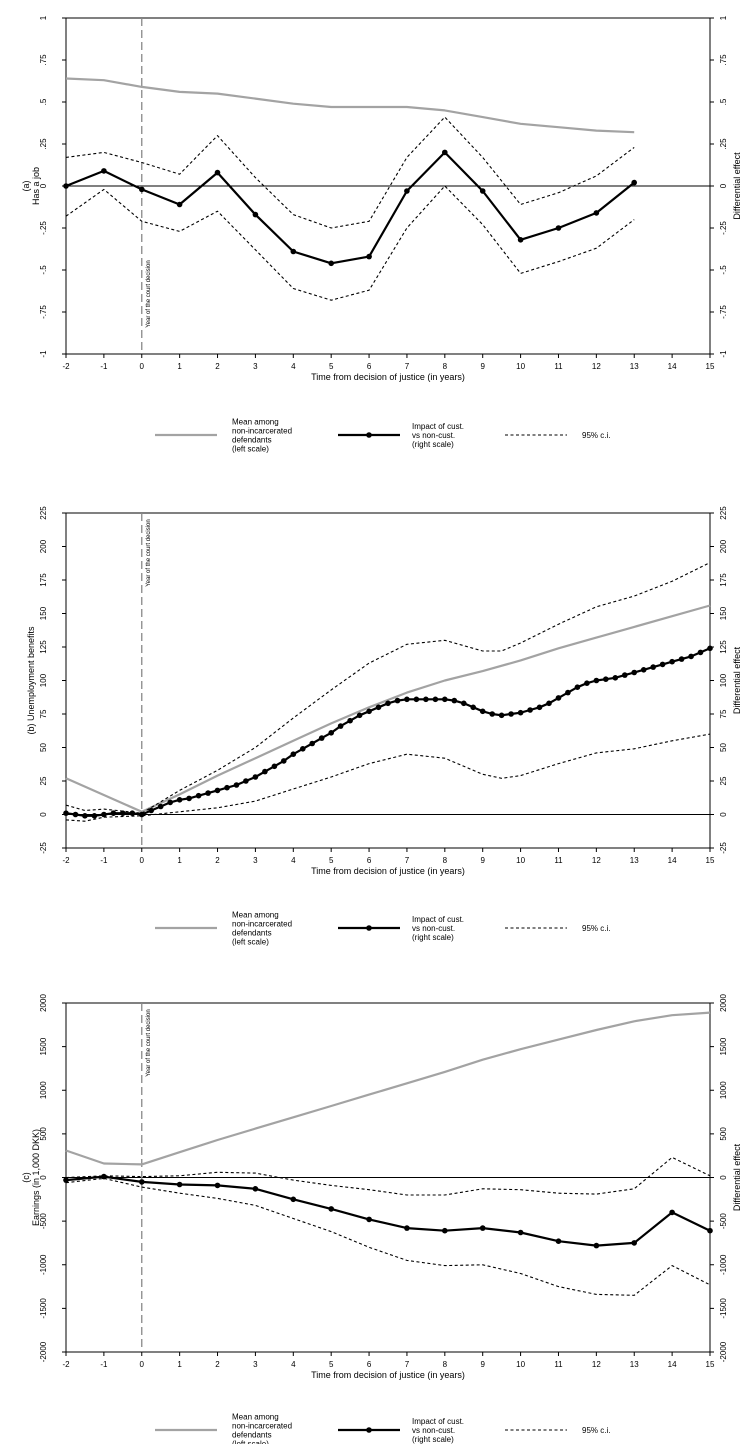 The height and width of the screenshot is (1444, 755). What do you see at coordinates (104, 1364) in the screenshot?
I see `x-tick-label: -1` at bounding box center [104, 1364].